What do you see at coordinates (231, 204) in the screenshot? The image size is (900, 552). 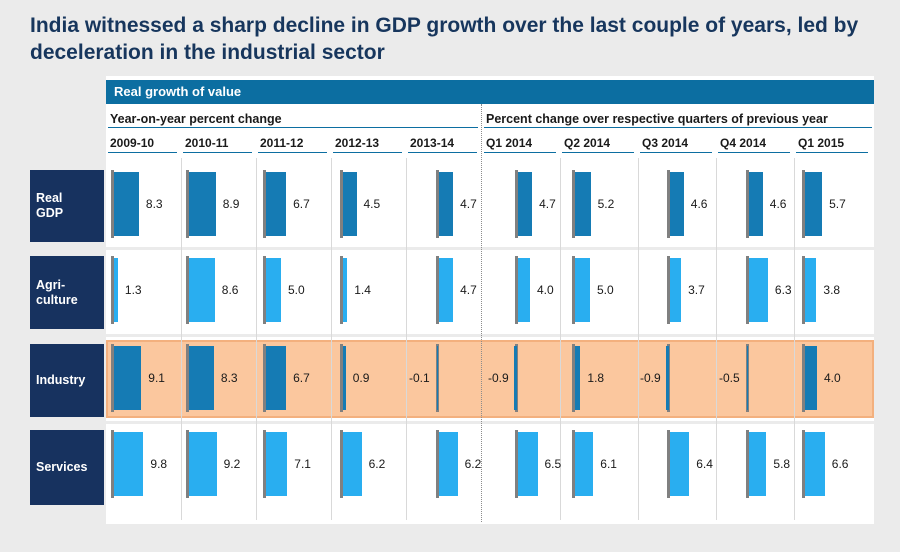 I see `data-label: 8.9` at bounding box center [231, 204].